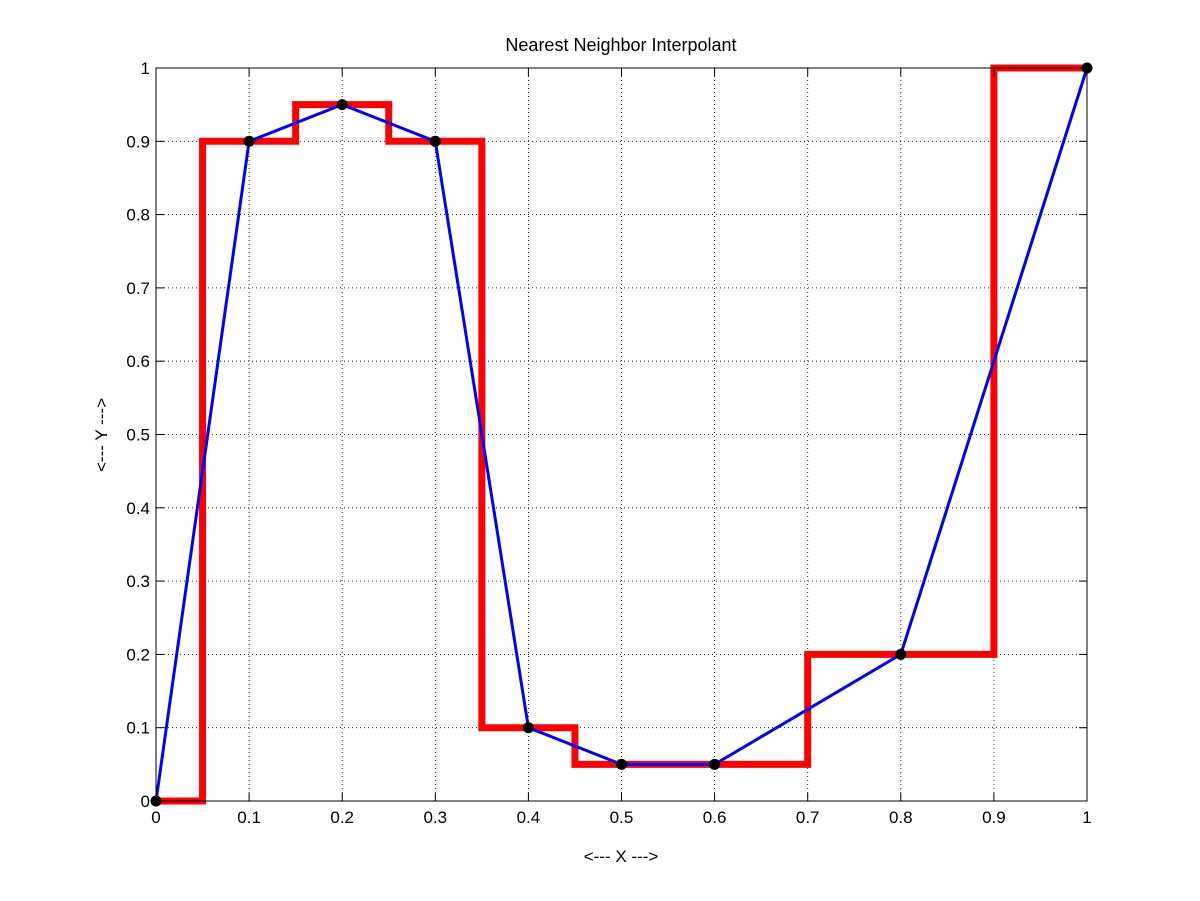 This screenshot has width=1200, height=901. Describe the element at coordinates (715, 817) in the screenshot. I see `x-tick-label: 0.6` at that location.